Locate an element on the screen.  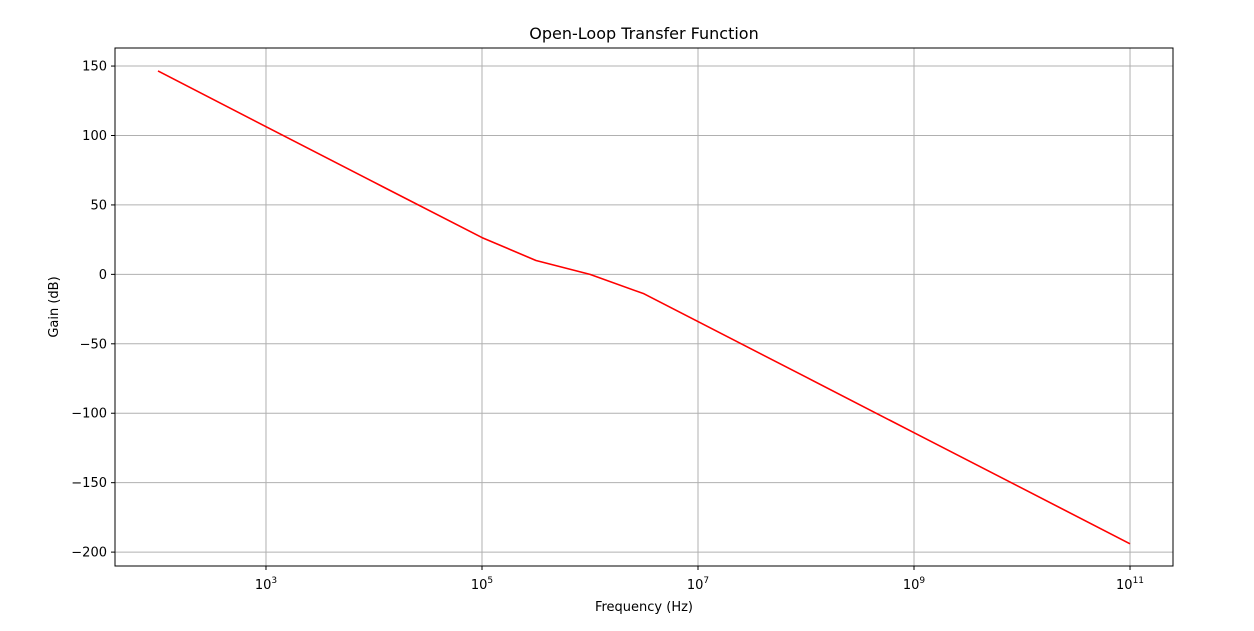
x-axis-label: Frequency (Hz) is located at coordinates (644, 607).